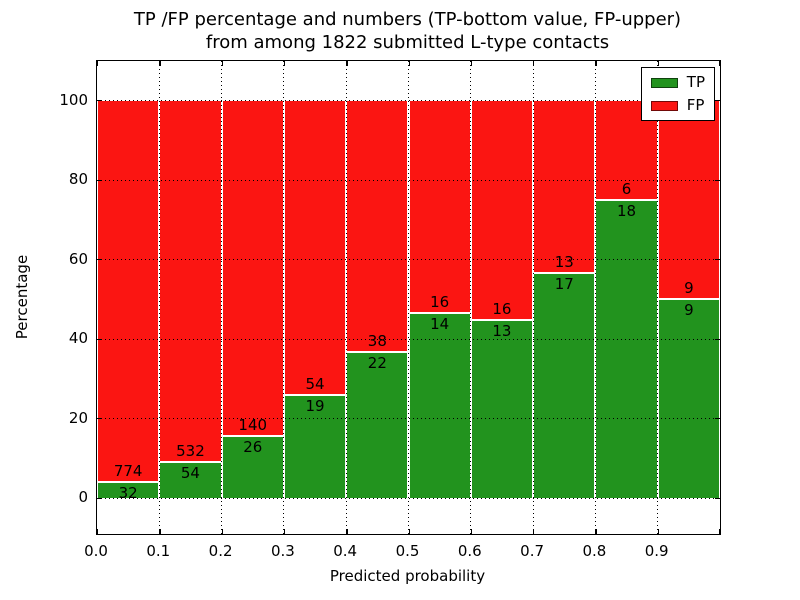  I want to click on x-tick-label: 0.8, so click(594, 551).